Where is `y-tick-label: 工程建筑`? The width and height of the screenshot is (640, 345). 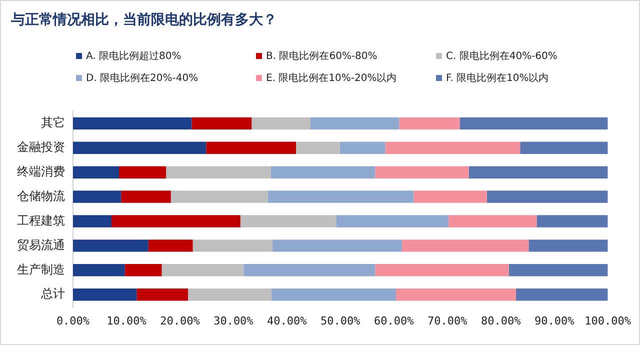
y-tick-label: 工程建筑 is located at coordinates (41, 220).